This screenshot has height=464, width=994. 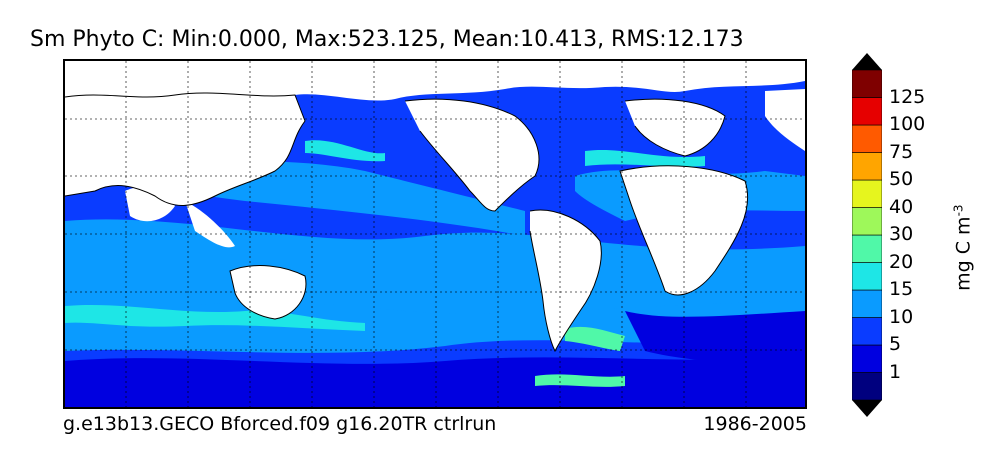 What do you see at coordinates (867, 61) in the screenshot?
I see `colorbar-extend-max` at bounding box center [867, 61].